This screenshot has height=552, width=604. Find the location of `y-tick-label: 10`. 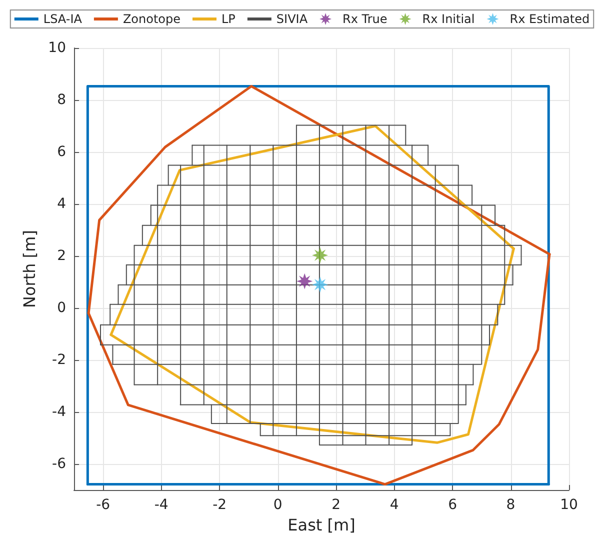

y-tick-label: 10 is located at coordinates (57, 48).